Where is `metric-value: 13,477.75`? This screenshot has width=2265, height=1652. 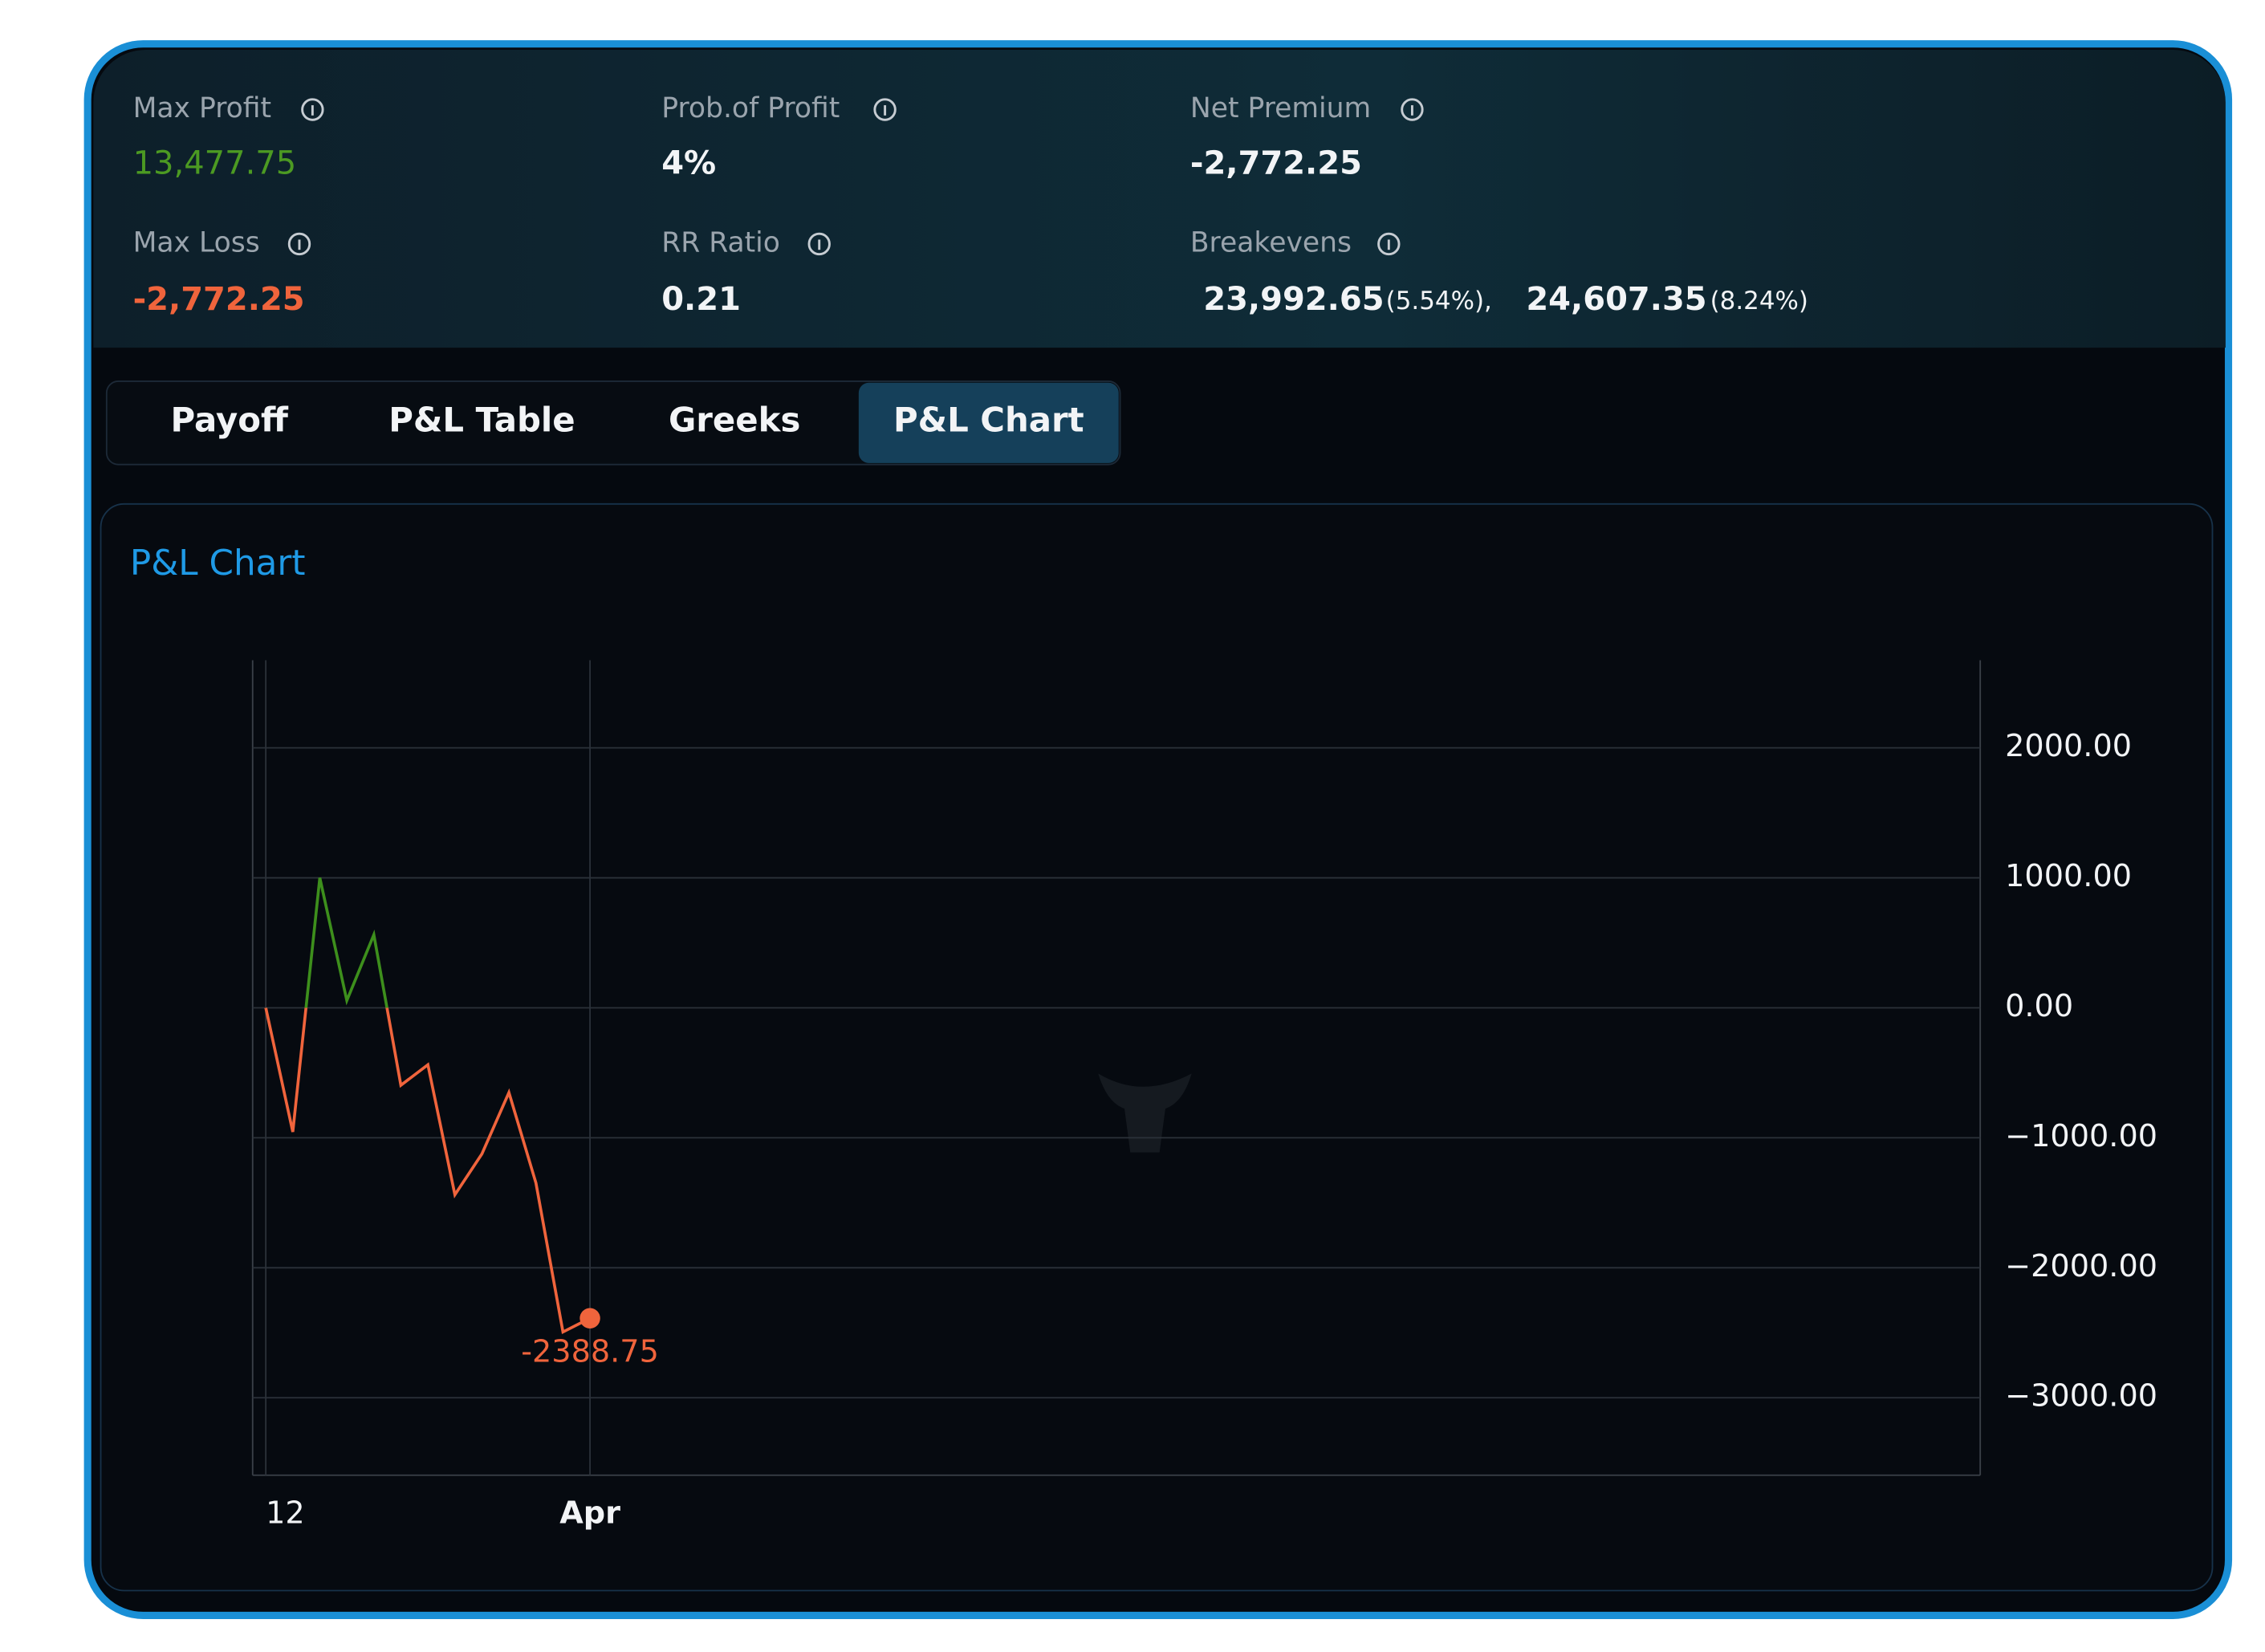
metric-value: 13,477.75 is located at coordinates (215, 163).